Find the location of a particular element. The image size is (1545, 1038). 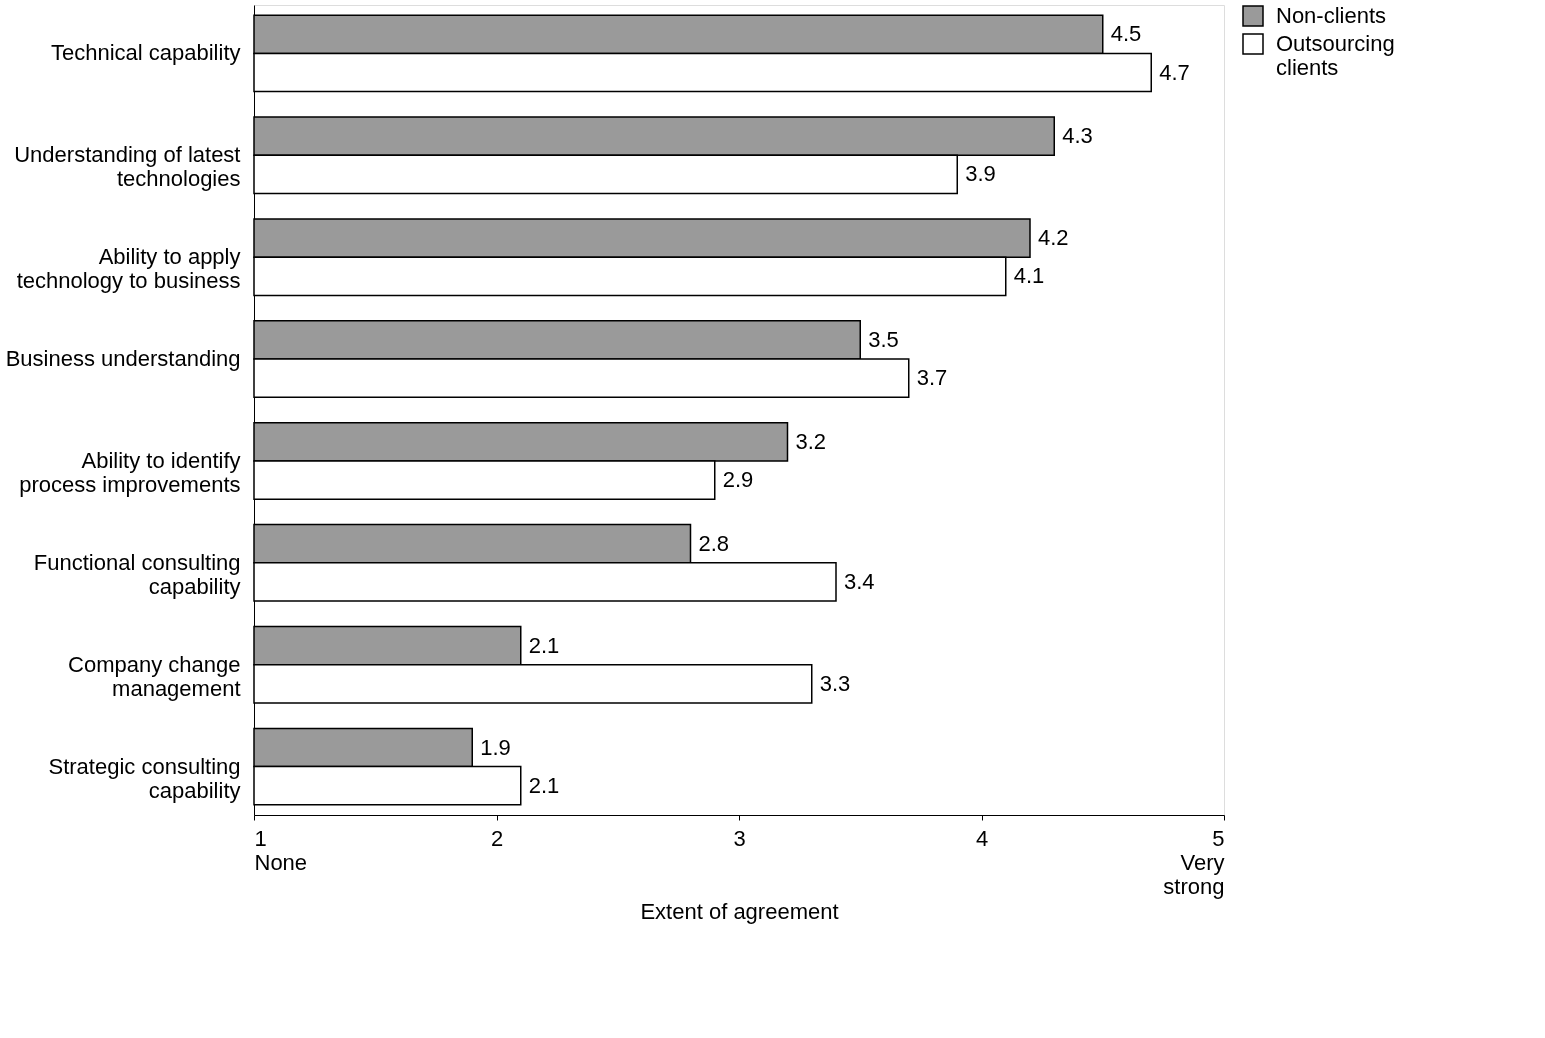

x-tick-label: 4 is located at coordinates (982, 838).